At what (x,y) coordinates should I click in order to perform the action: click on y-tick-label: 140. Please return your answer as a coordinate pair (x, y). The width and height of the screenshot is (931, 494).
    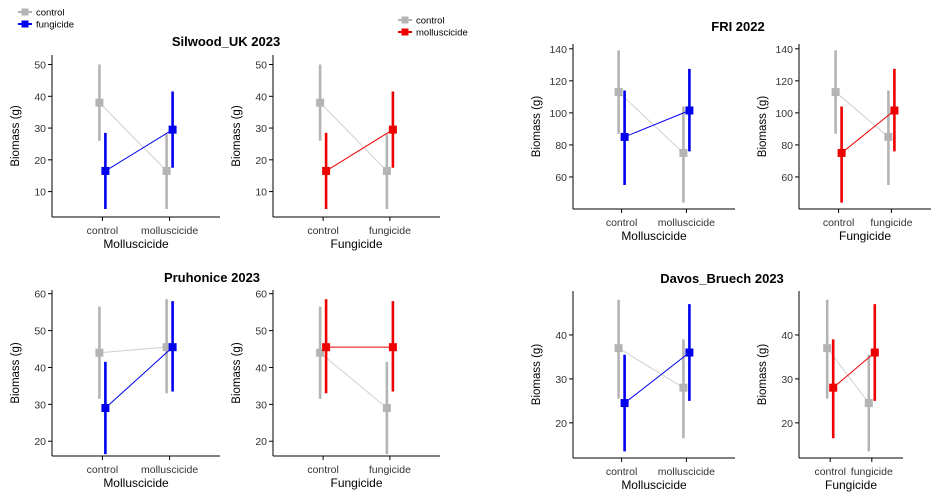
    Looking at the image, I should click on (784, 50).